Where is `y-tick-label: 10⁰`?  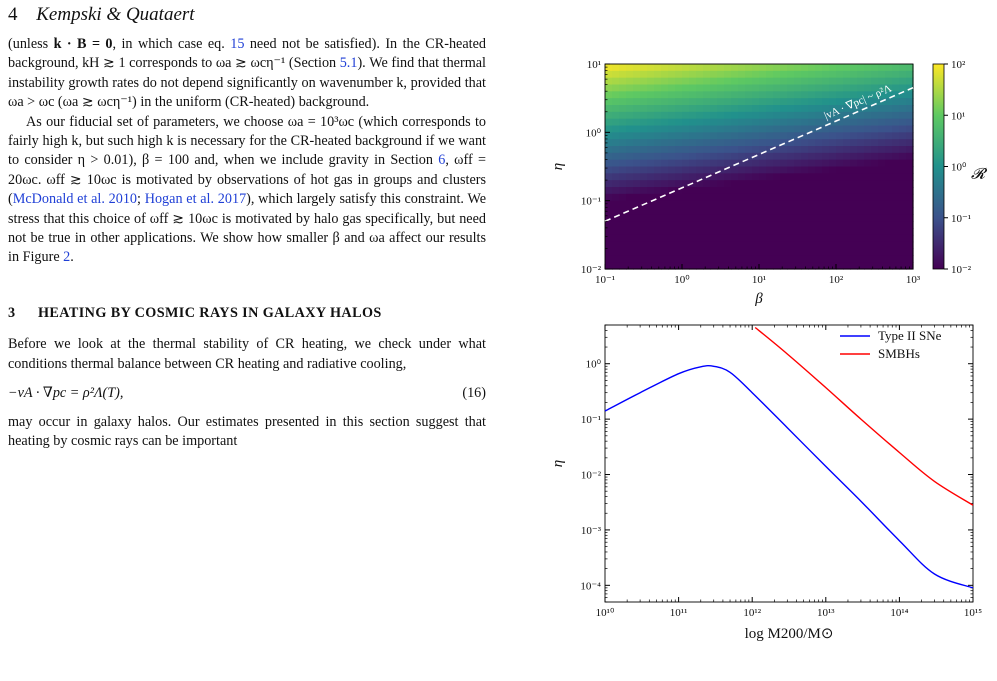
y-tick-label: 10⁰ is located at coordinates (594, 365).